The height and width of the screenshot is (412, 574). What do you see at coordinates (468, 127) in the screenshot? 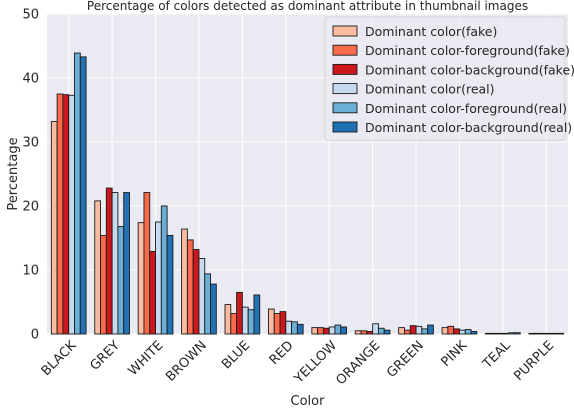
I see `legend-label: Dominant color-background(real)` at bounding box center [468, 127].